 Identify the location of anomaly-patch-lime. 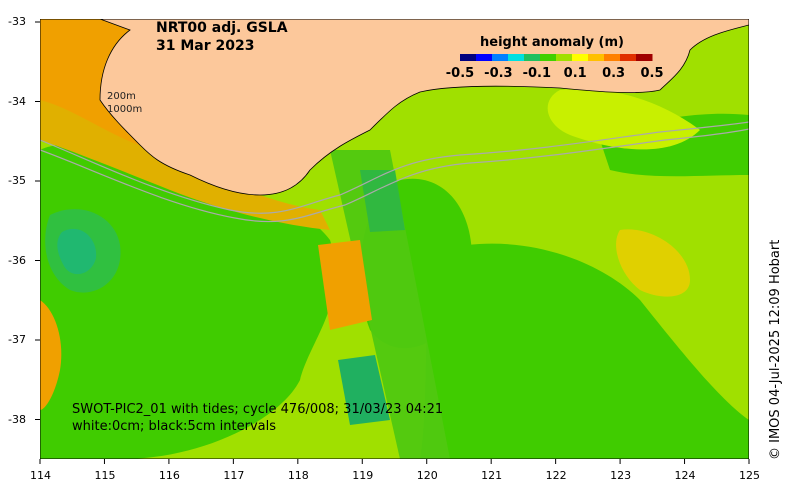
(623, 119).